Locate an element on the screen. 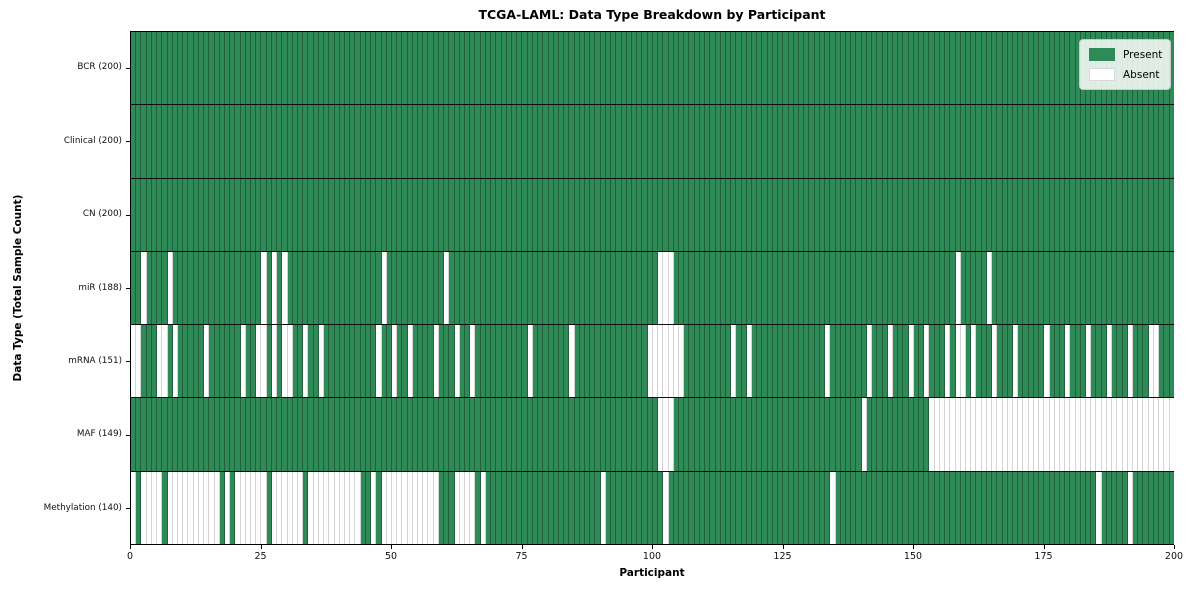 Image resolution: width=1200 pixels, height=600 pixels. x-tick-label: 75 is located at coordinates (521, 556).